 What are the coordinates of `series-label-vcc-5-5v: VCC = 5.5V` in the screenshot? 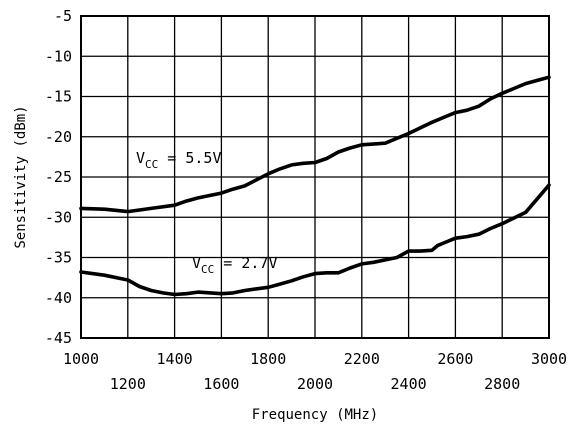 It's located at (179, 160).